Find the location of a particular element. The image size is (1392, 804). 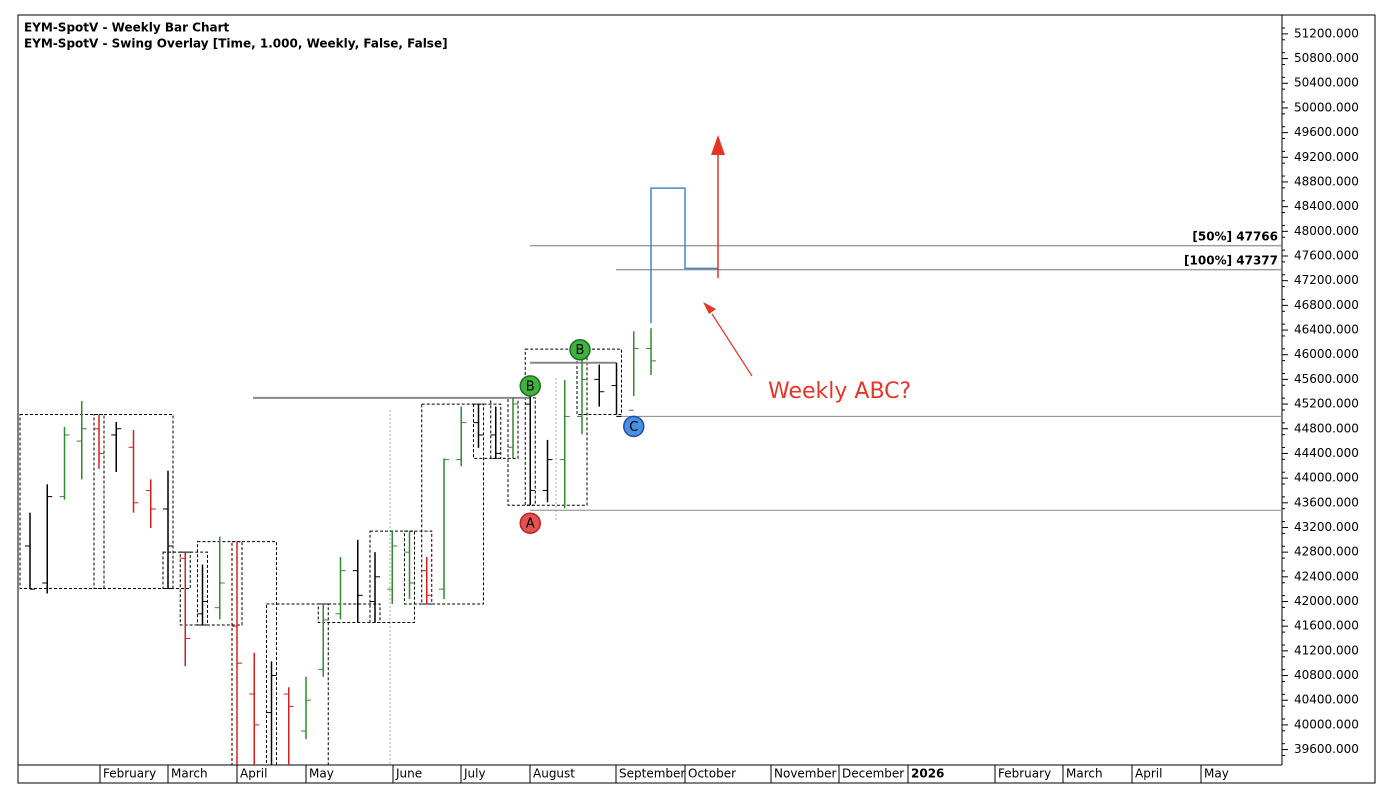

y-tick-label: 47600.000 is located at coordinates (1326, 256).